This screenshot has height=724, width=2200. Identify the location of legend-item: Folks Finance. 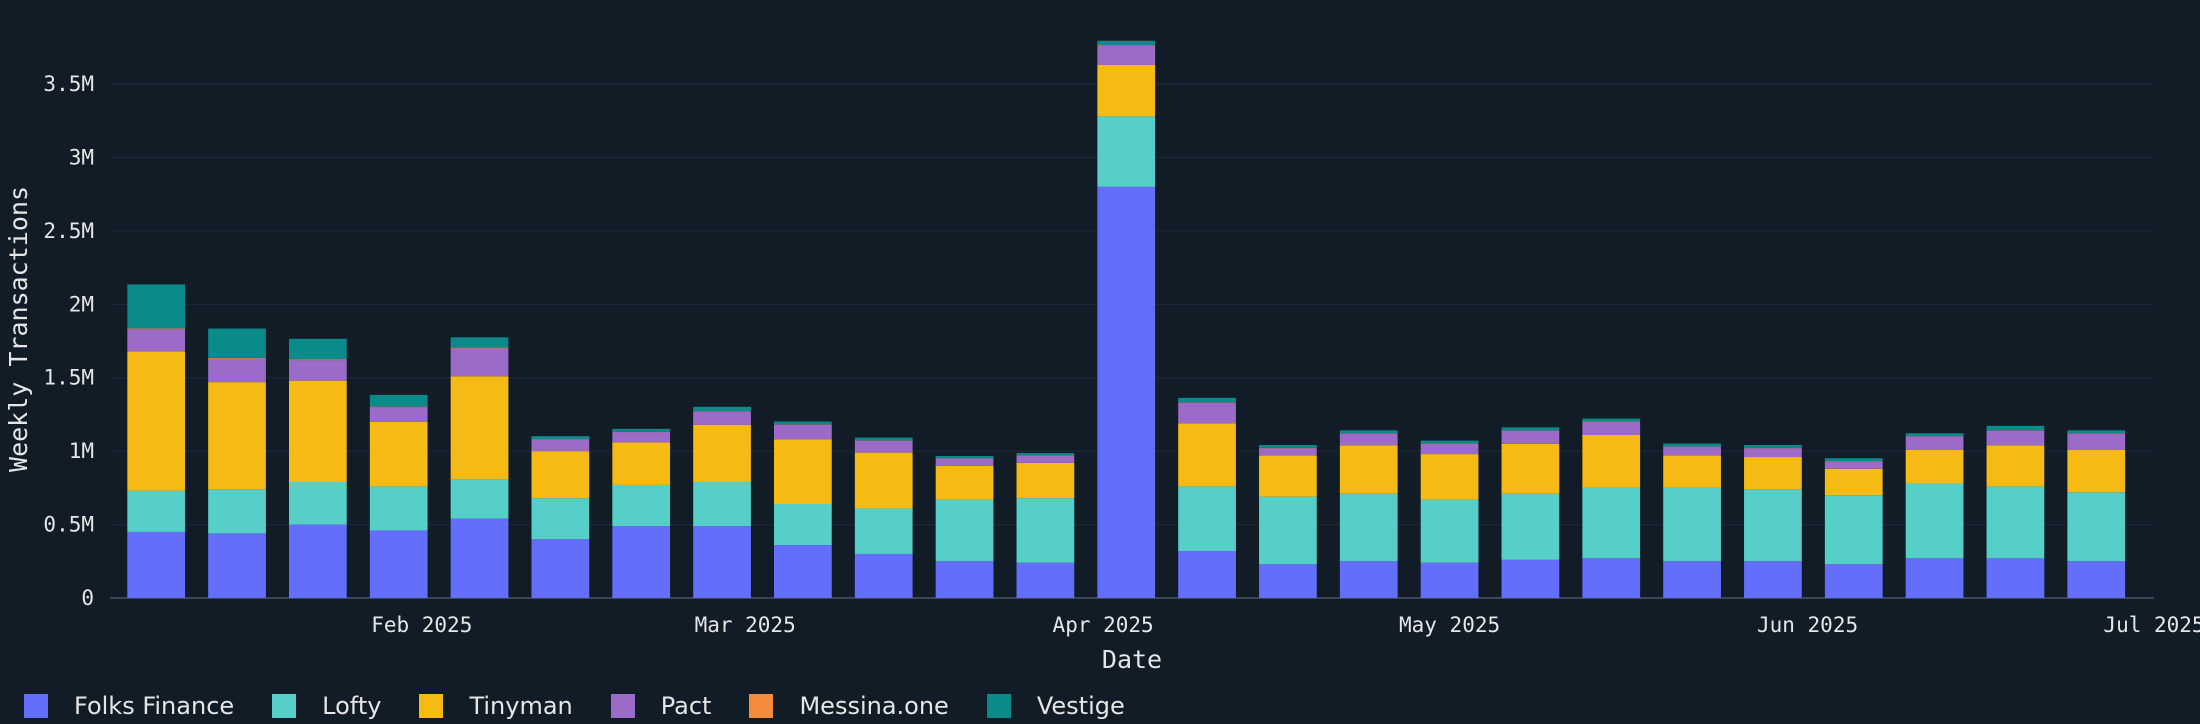
(129, 706).